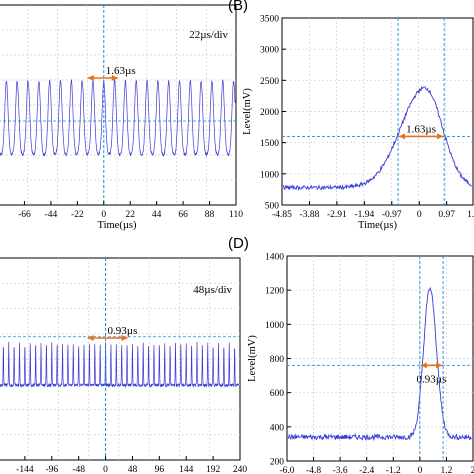 This screenshot has height=474, width=474. I want to click on panel-d-x-tick-label: -6.0, so click(286, 470).